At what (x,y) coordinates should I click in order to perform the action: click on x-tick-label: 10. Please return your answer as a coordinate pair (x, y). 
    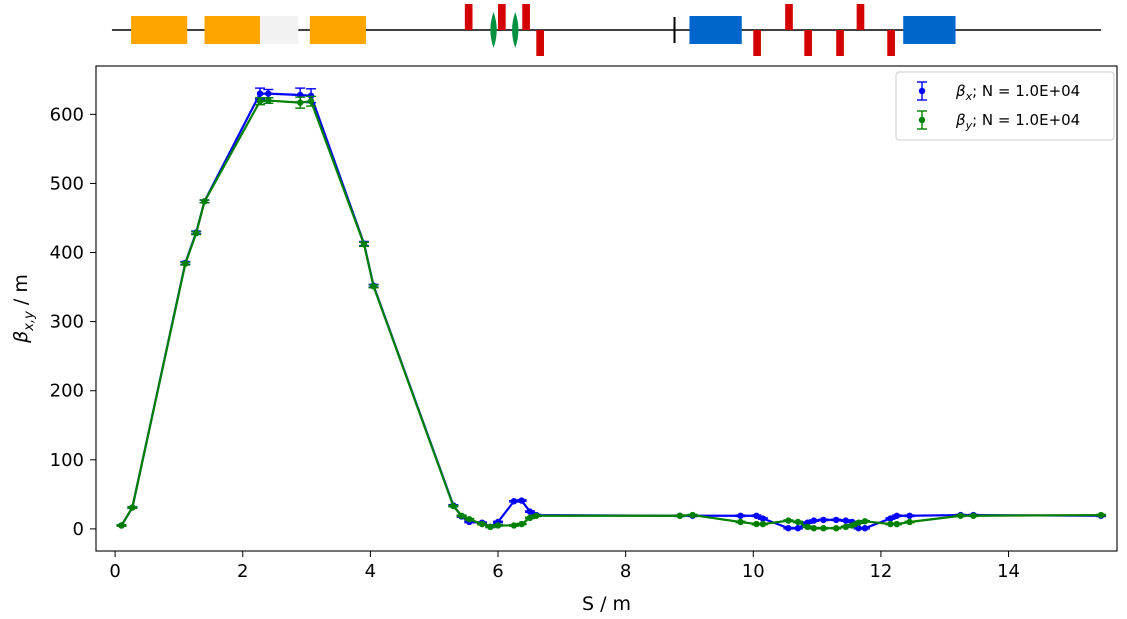
    Looking at the image, I should click on (753, 571).